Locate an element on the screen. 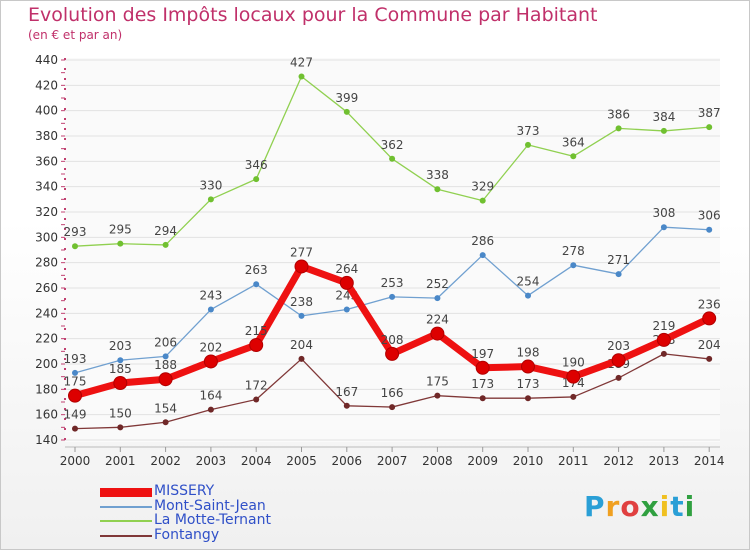  data-label: 346 is located at coordinates (256, 165).